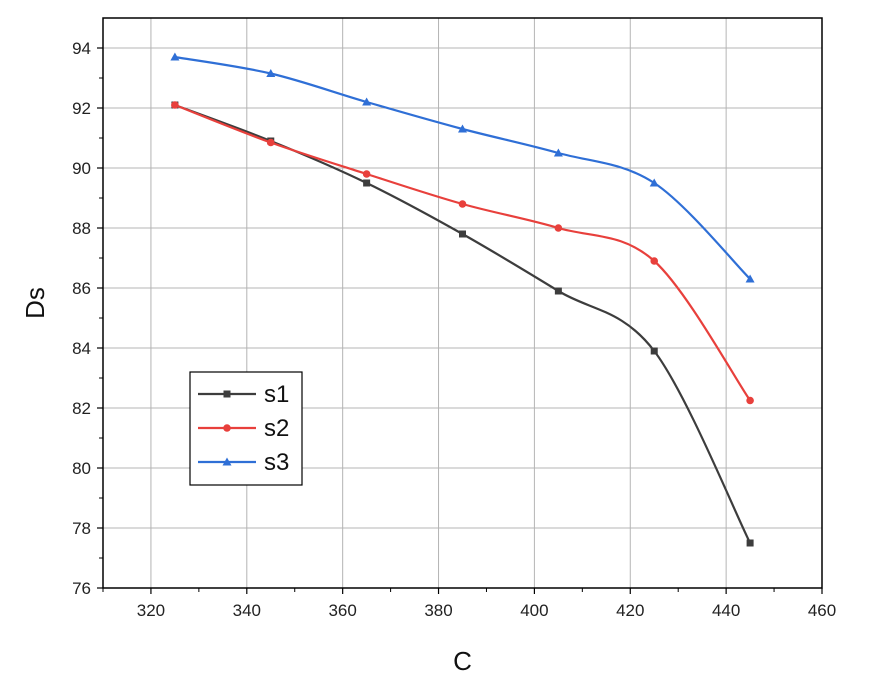 The height and width of the screenshot is (684, 872). What do you see at coordinates (276, 394) in the screenshot?
I see `legend-label-s1: s1` at bounding box center [276, 394].